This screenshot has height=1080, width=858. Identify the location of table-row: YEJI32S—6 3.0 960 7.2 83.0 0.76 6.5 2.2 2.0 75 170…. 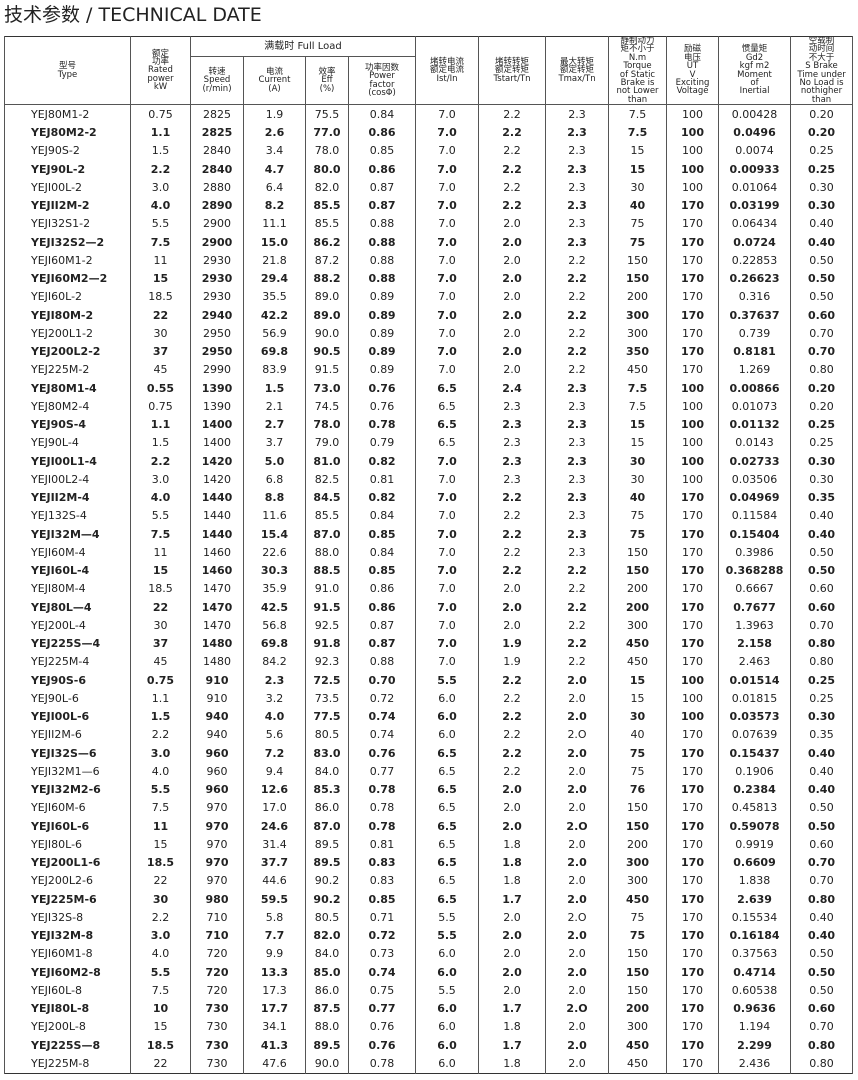
(429, 753).